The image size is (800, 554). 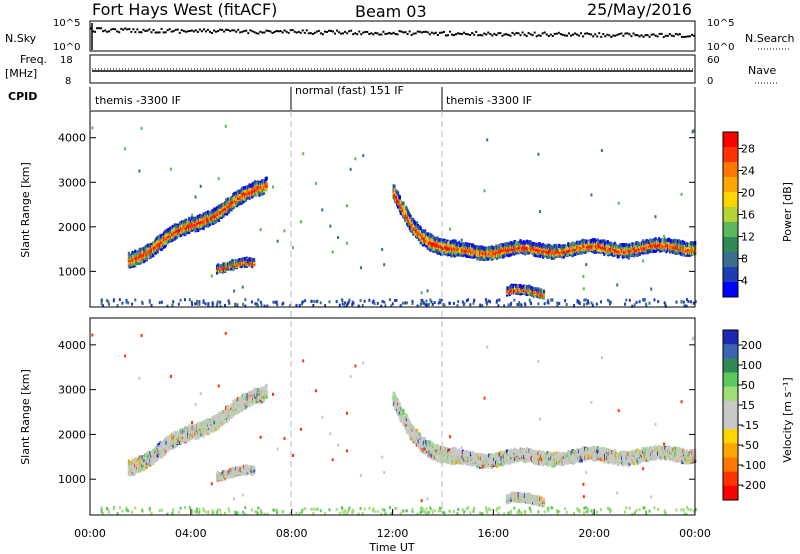 What do you see at coordinates (770, 38) in the screenshot?
I see `nsearch-label: N.Search` at bounding box center [770, 38].